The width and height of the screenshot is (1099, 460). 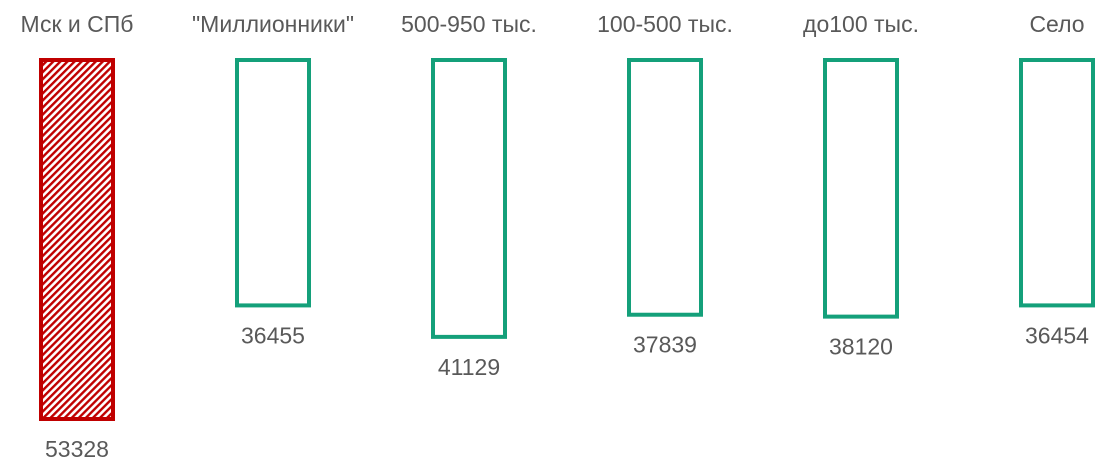 I want to click on value-label-5: 38120, so click(x=861, y=347).